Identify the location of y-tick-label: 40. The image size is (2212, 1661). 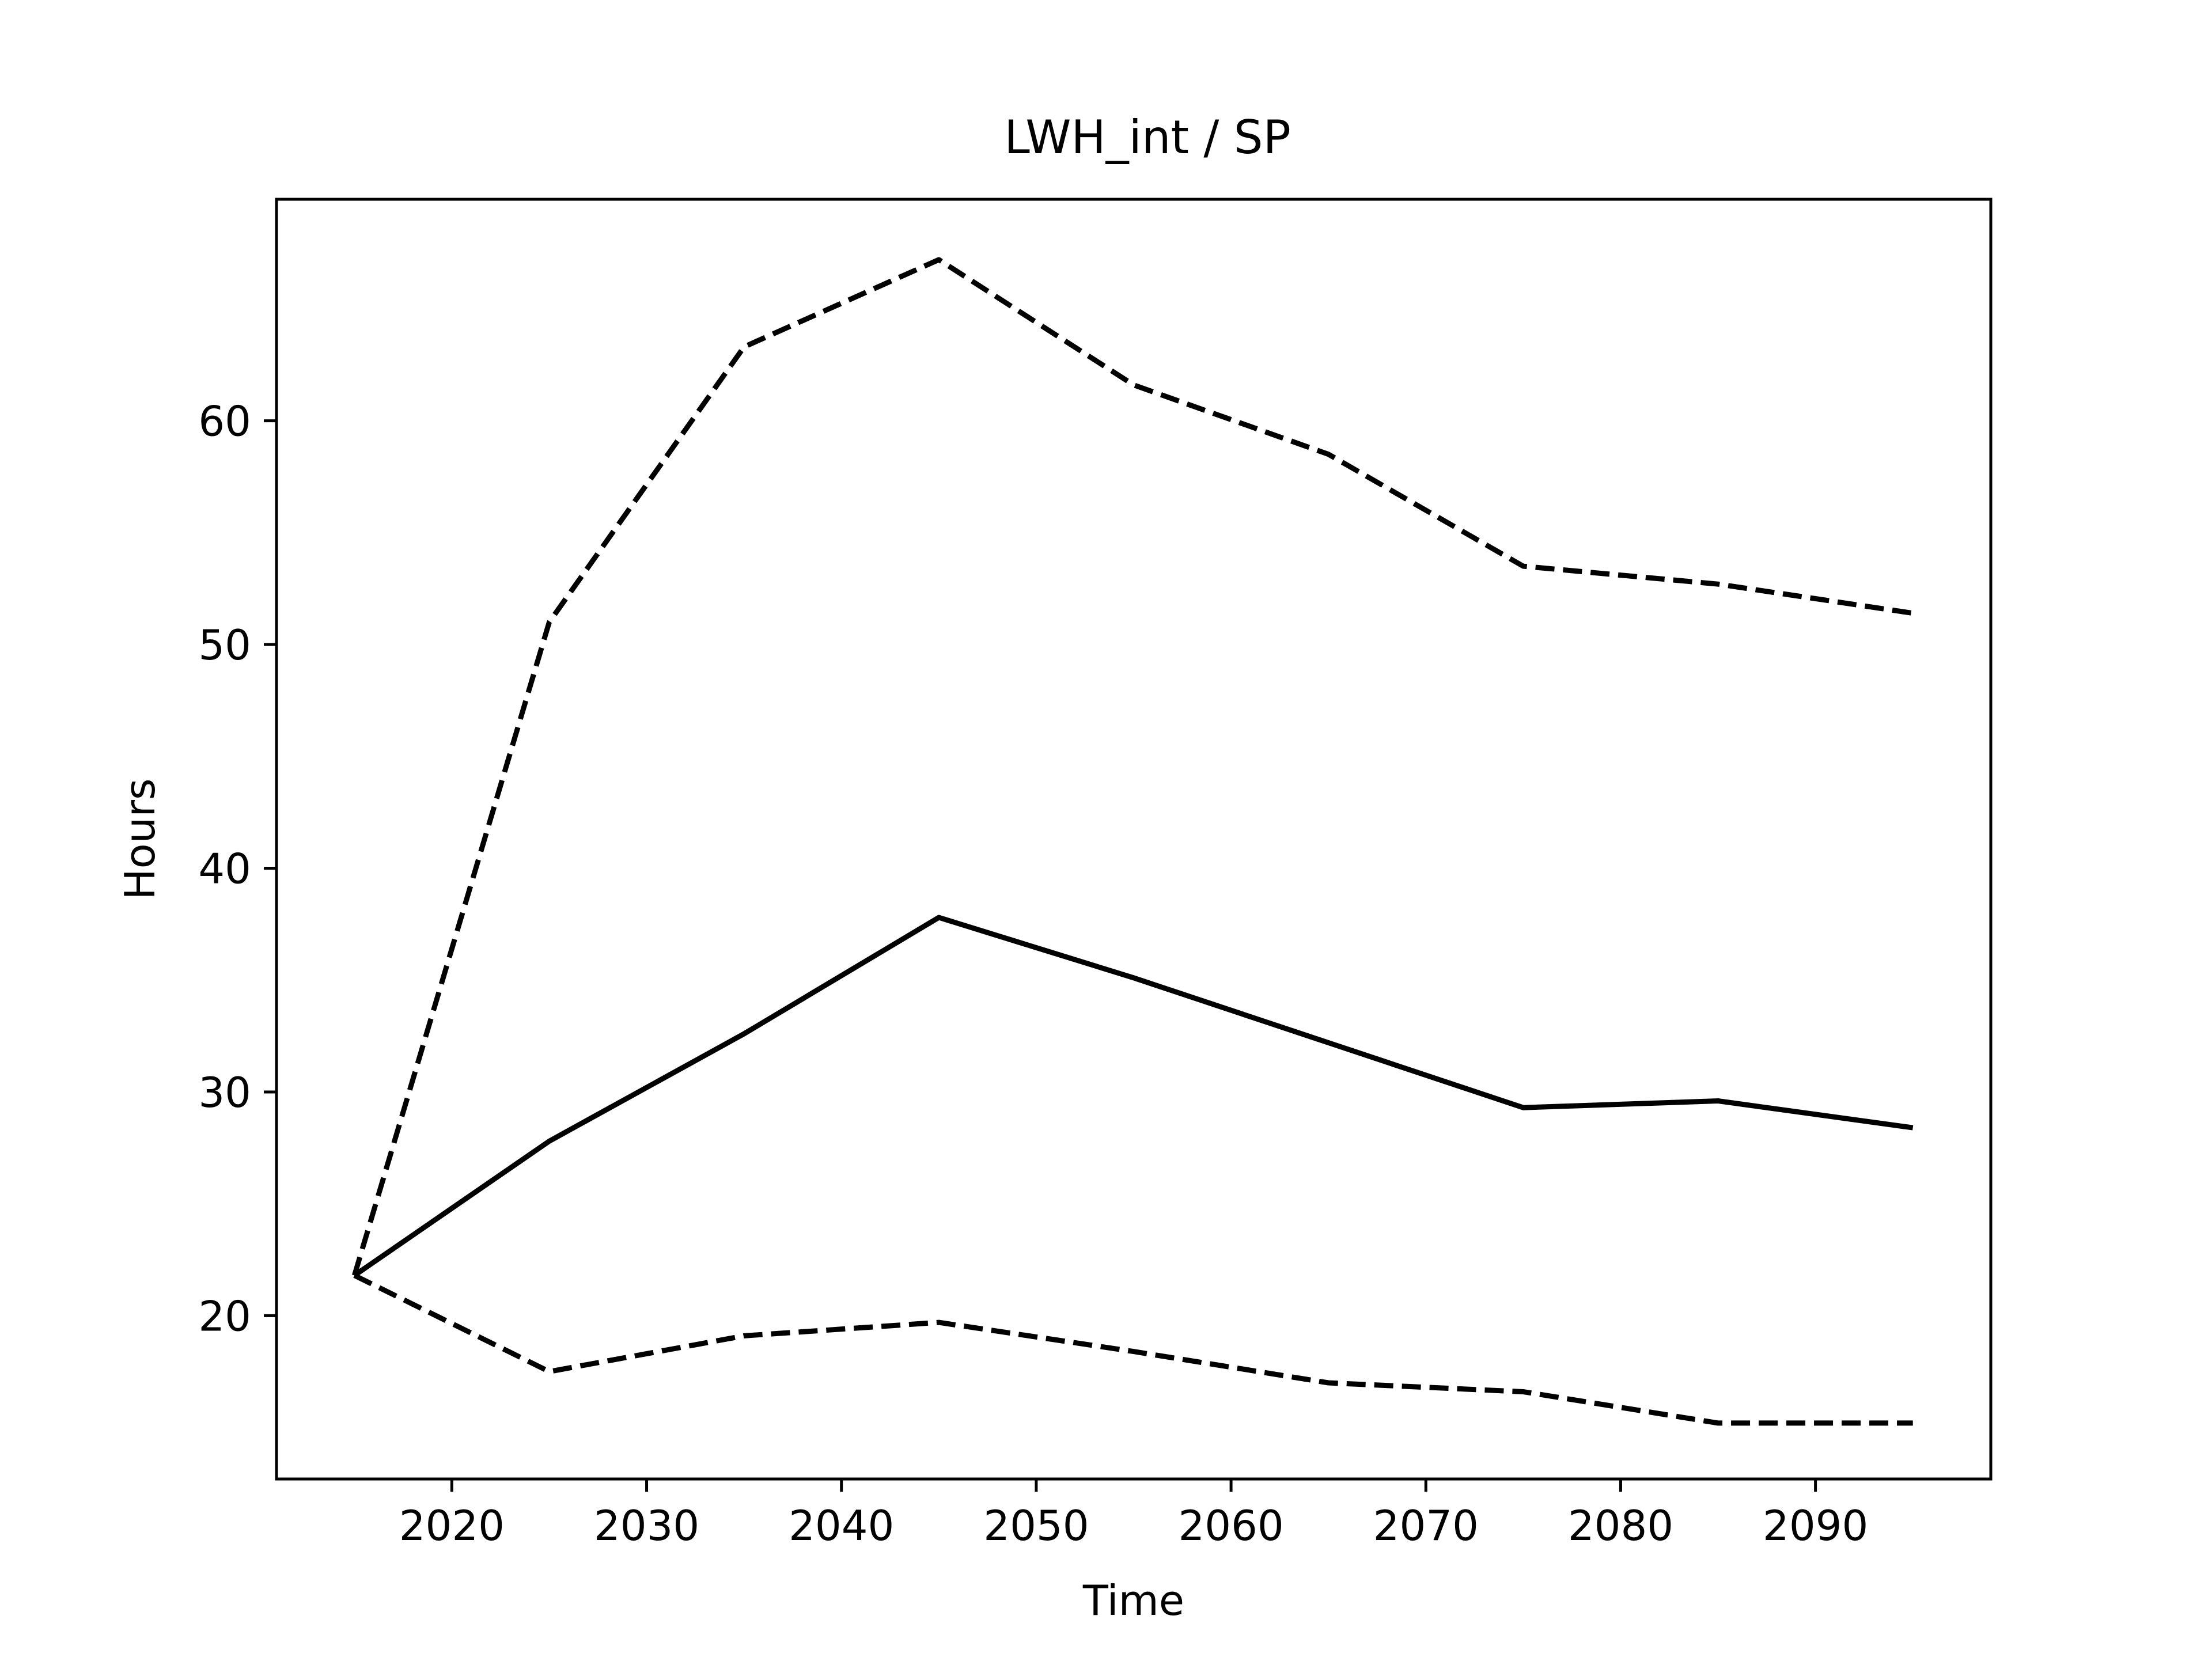
(224, 869).